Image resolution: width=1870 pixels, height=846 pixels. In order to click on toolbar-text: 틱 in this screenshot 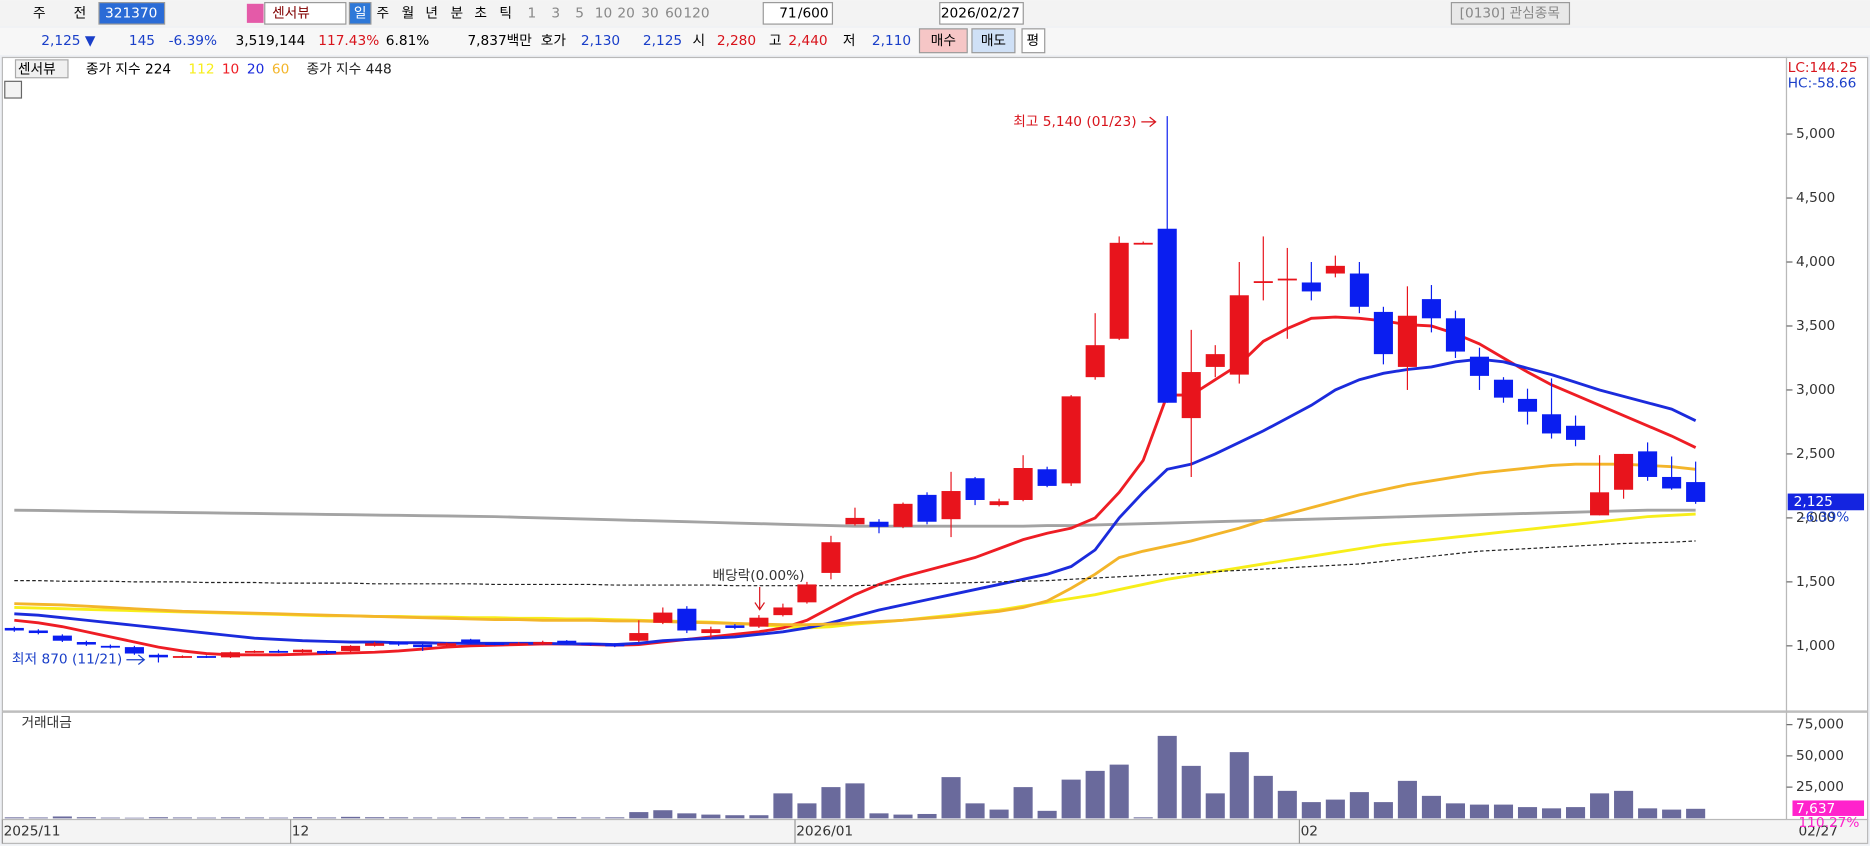, I will do `click(505, 13)`.